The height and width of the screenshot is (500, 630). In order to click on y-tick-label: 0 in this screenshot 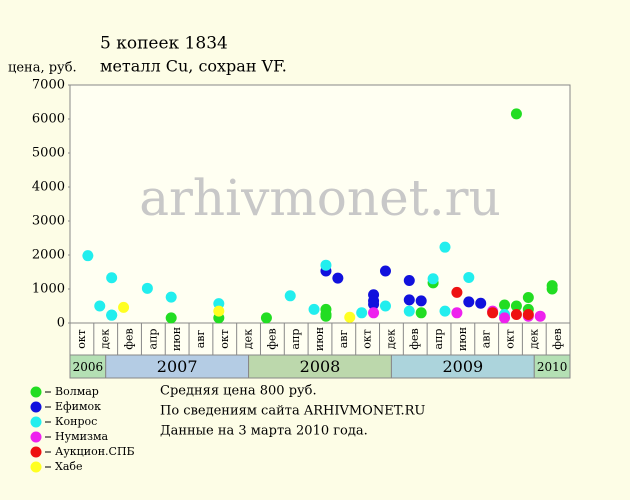, I will do `click(61, 323)`.